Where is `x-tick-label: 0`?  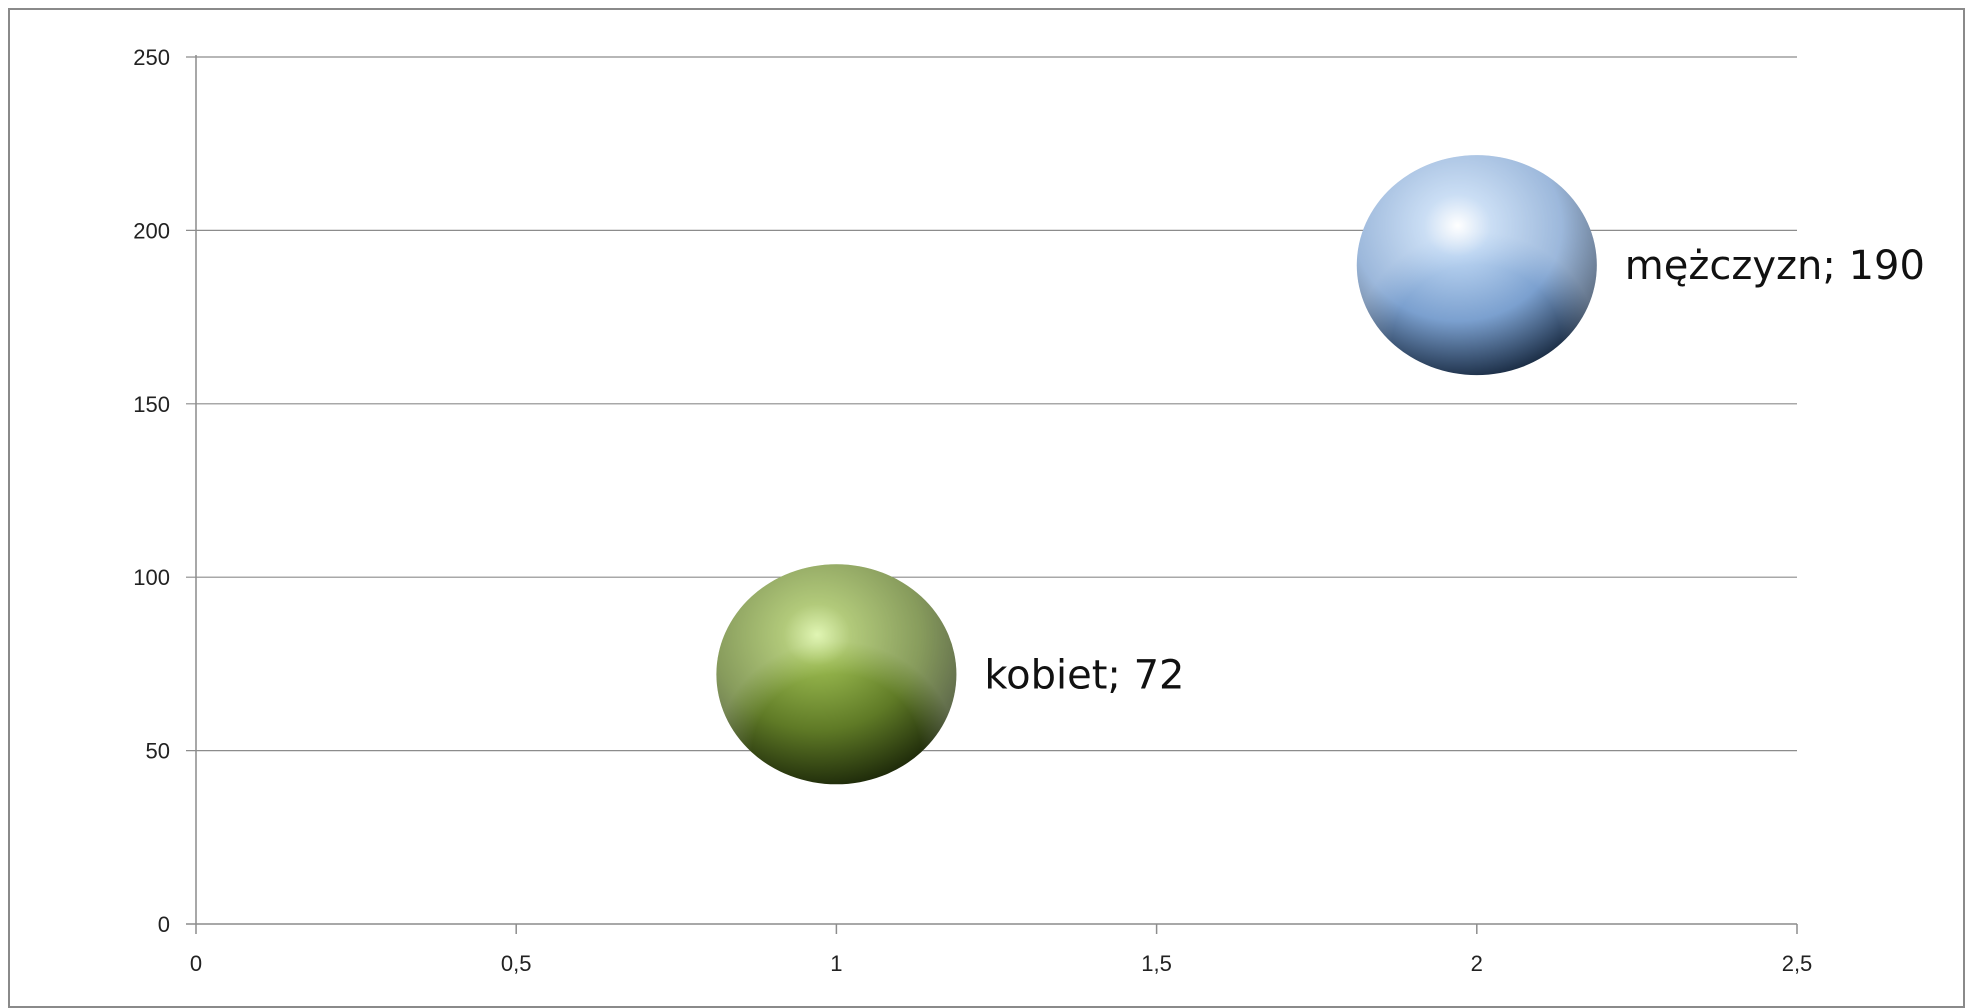 x-tick-label: 0 is located at coordinates (196, 963).